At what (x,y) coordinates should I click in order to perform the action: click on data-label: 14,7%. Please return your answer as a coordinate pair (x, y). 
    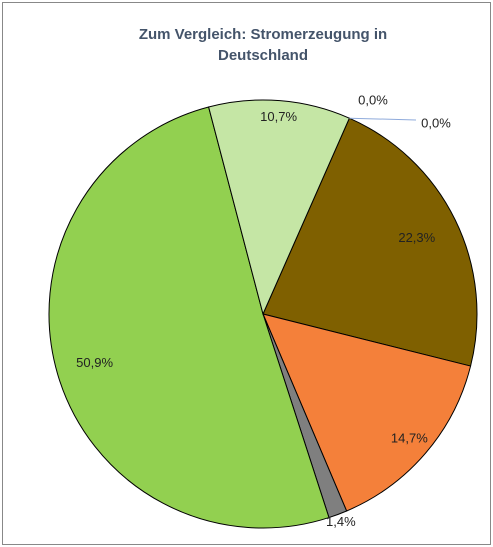
    Looking at the image, I should click on (409, 438).